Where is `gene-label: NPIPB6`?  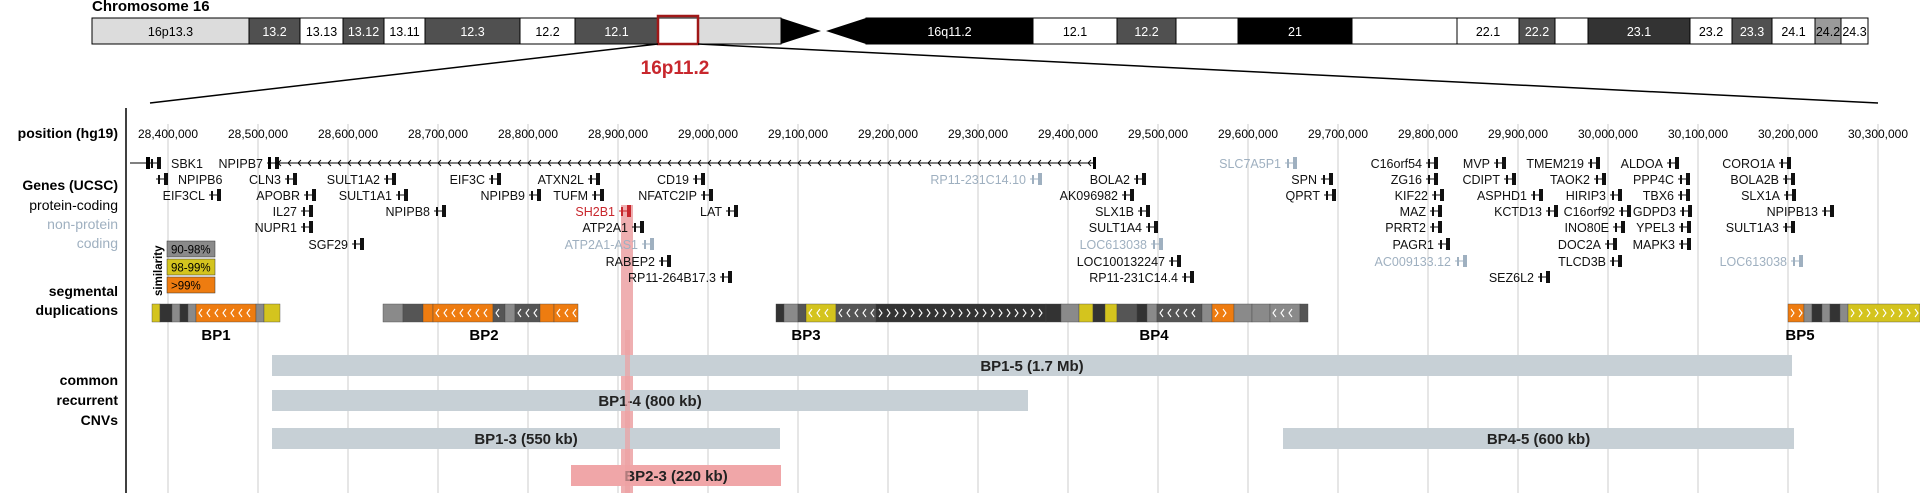 gene-label: NPIPB6 is located at coordinates (200, 180).